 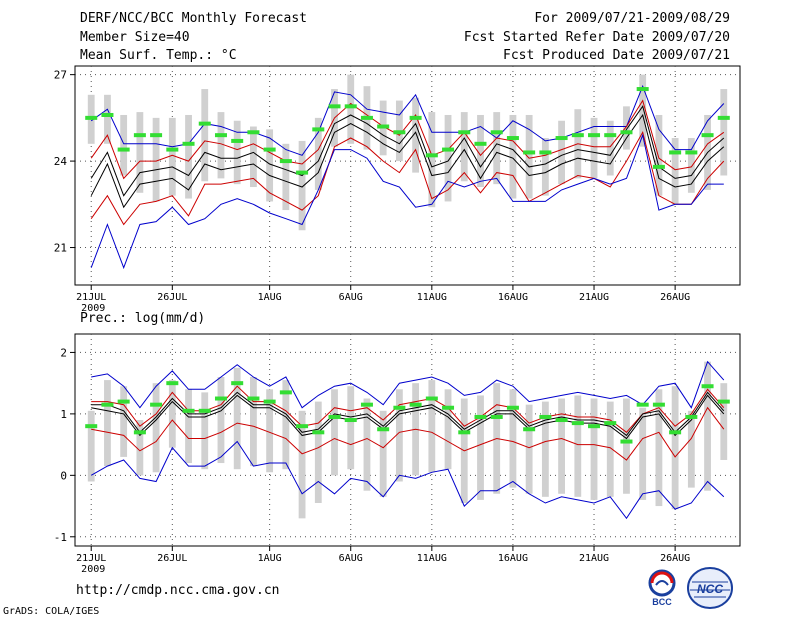 What do you see at coordinates (675, 297) in the screenshot?
I see `temp-xtick-label: 26AUG` at bounding box center [675, 297].